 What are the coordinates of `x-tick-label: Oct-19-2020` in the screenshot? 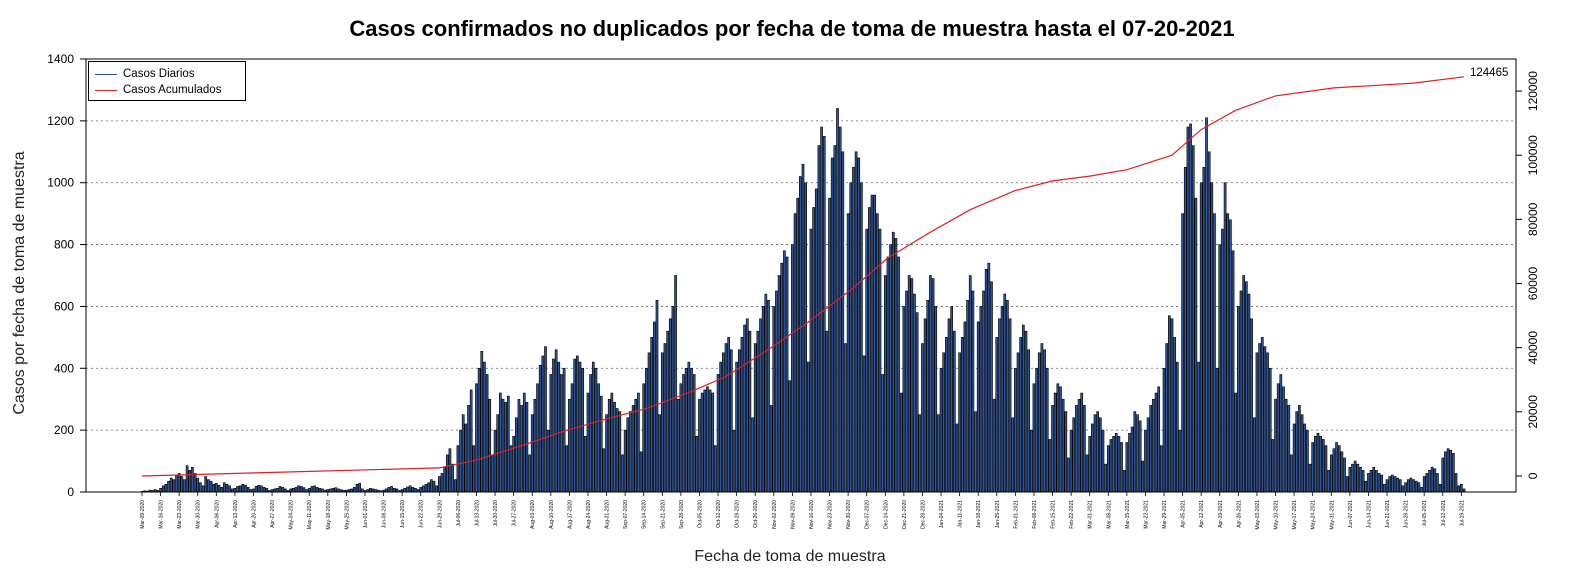 It's located at (738, 514).